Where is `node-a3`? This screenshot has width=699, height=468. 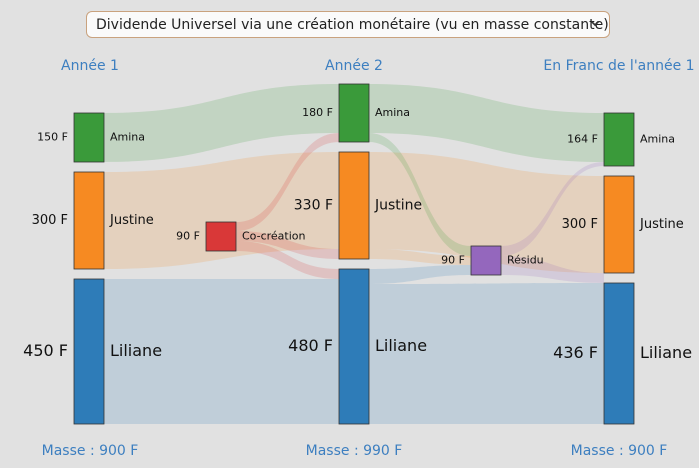 node-a3 is located at coordinates (619, 139).